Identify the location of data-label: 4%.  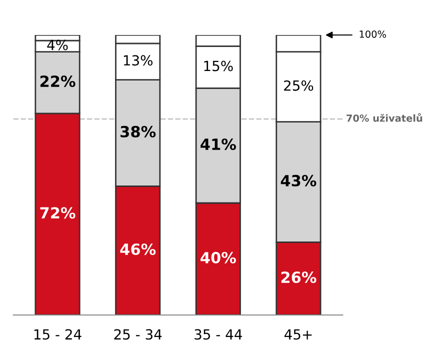
(57, 45).